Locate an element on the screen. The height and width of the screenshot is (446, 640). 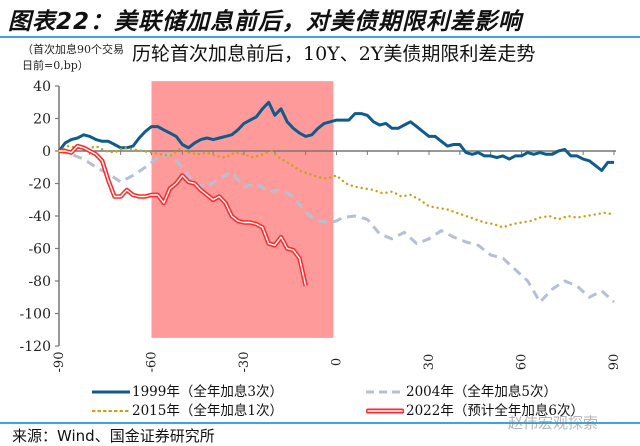
legend-label-1999: 1999年（全年加息3次） is located at coordinates (207, 392).